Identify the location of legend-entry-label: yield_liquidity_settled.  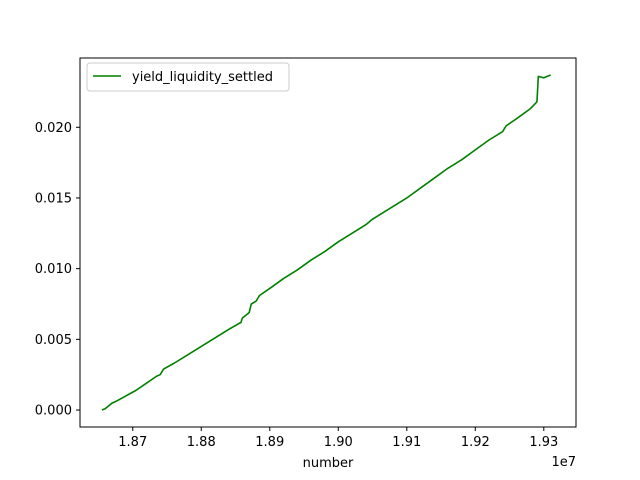
(202, 77).